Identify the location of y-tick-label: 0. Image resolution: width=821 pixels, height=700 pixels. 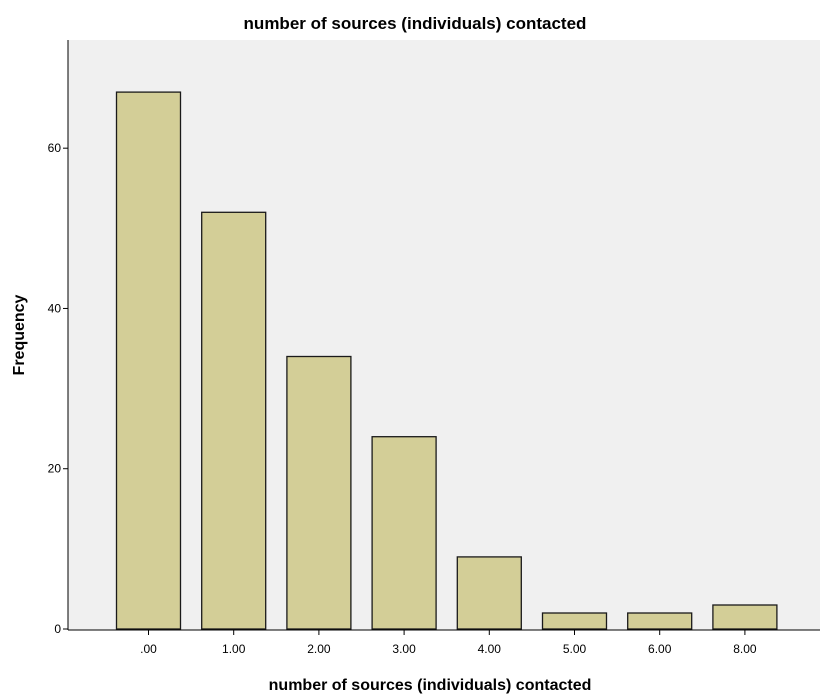
(57, 629).